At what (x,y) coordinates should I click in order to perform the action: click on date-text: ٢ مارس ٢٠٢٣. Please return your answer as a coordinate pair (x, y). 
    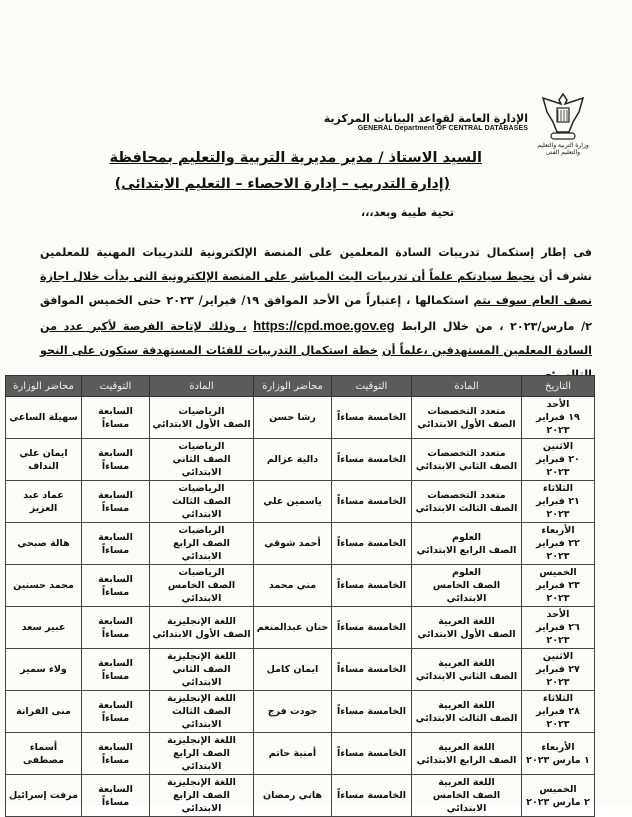
    Looking at the image, I should click on (558, 802).